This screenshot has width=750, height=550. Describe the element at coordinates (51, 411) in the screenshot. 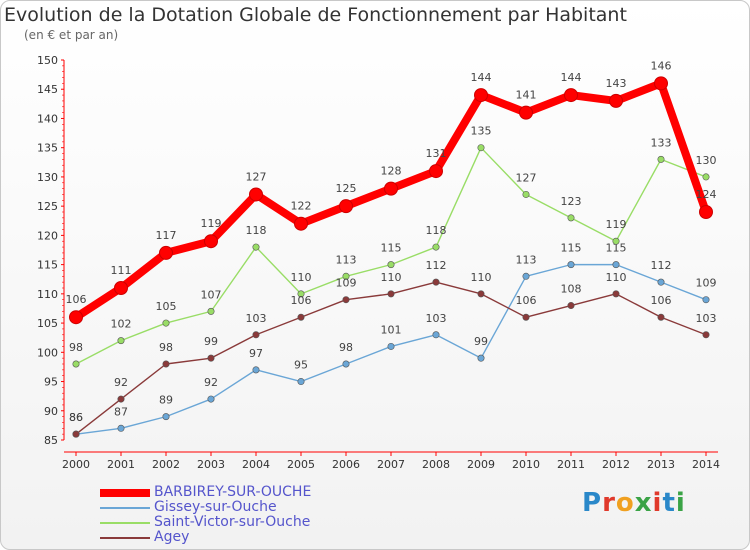

I see `y-tick-label: 90` at that location.